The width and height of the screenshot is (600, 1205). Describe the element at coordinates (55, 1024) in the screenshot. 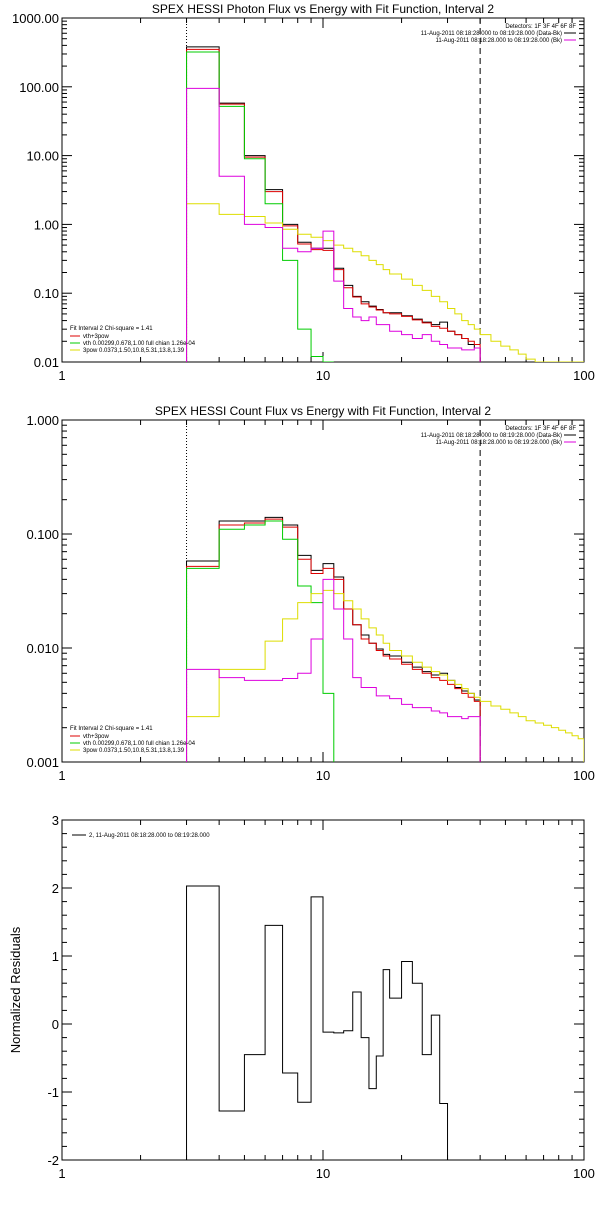

I see `y-tick-label: 0` at that location.